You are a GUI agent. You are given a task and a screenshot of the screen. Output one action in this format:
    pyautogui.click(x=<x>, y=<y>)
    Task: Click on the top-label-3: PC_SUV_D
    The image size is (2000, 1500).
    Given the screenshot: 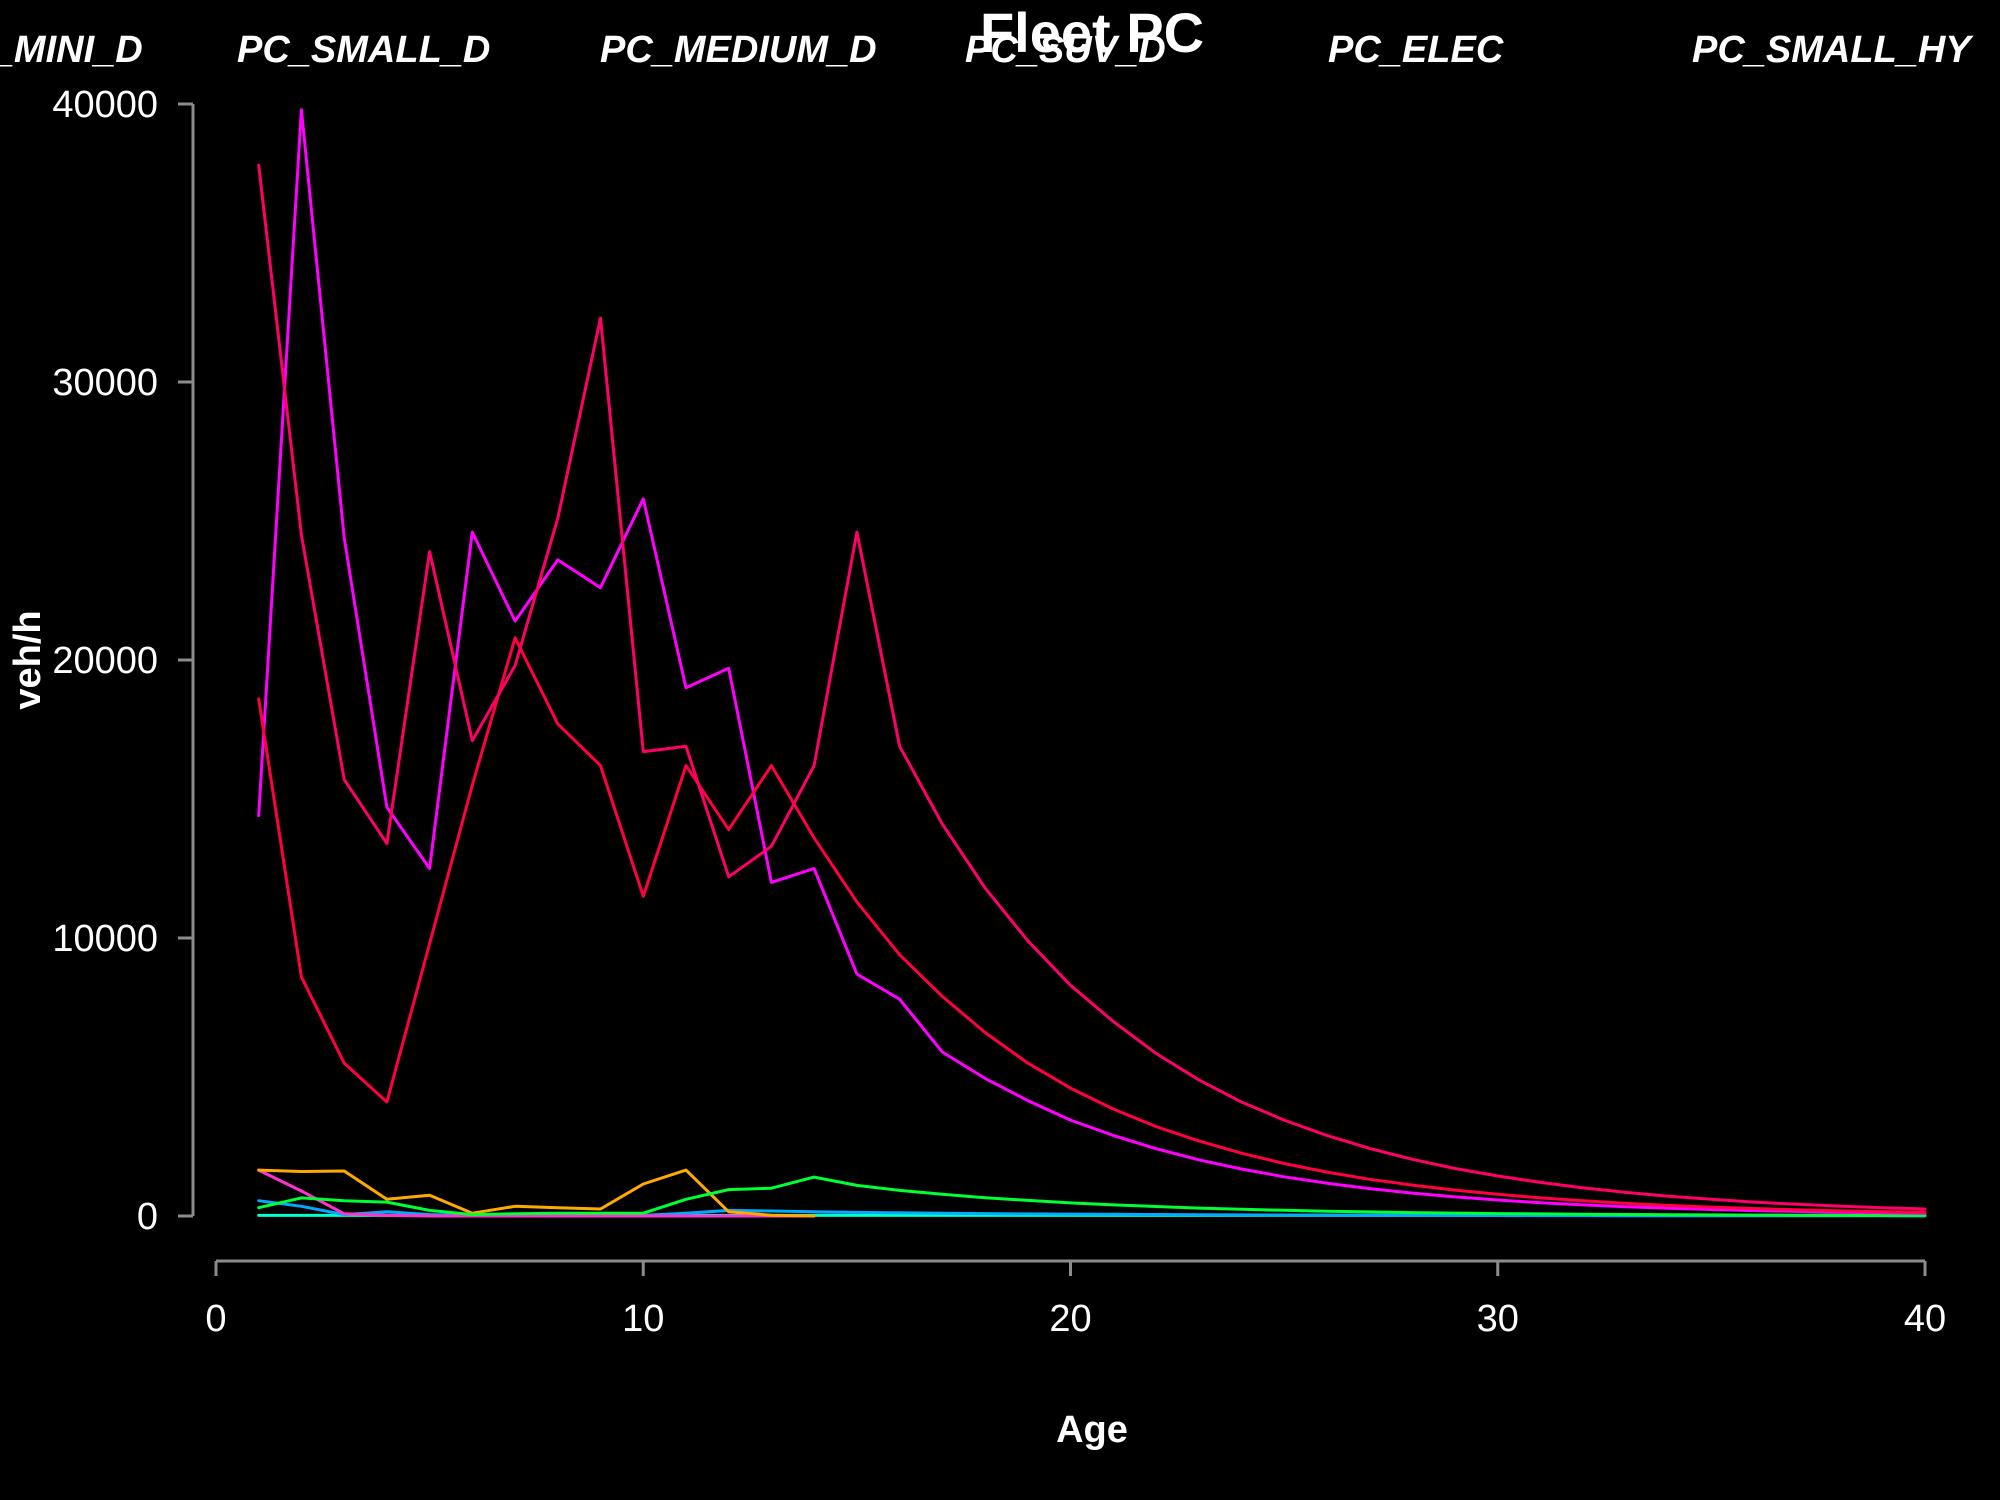 What is the action you would take?
    pyautogui.click(x=1065, y=50)
    